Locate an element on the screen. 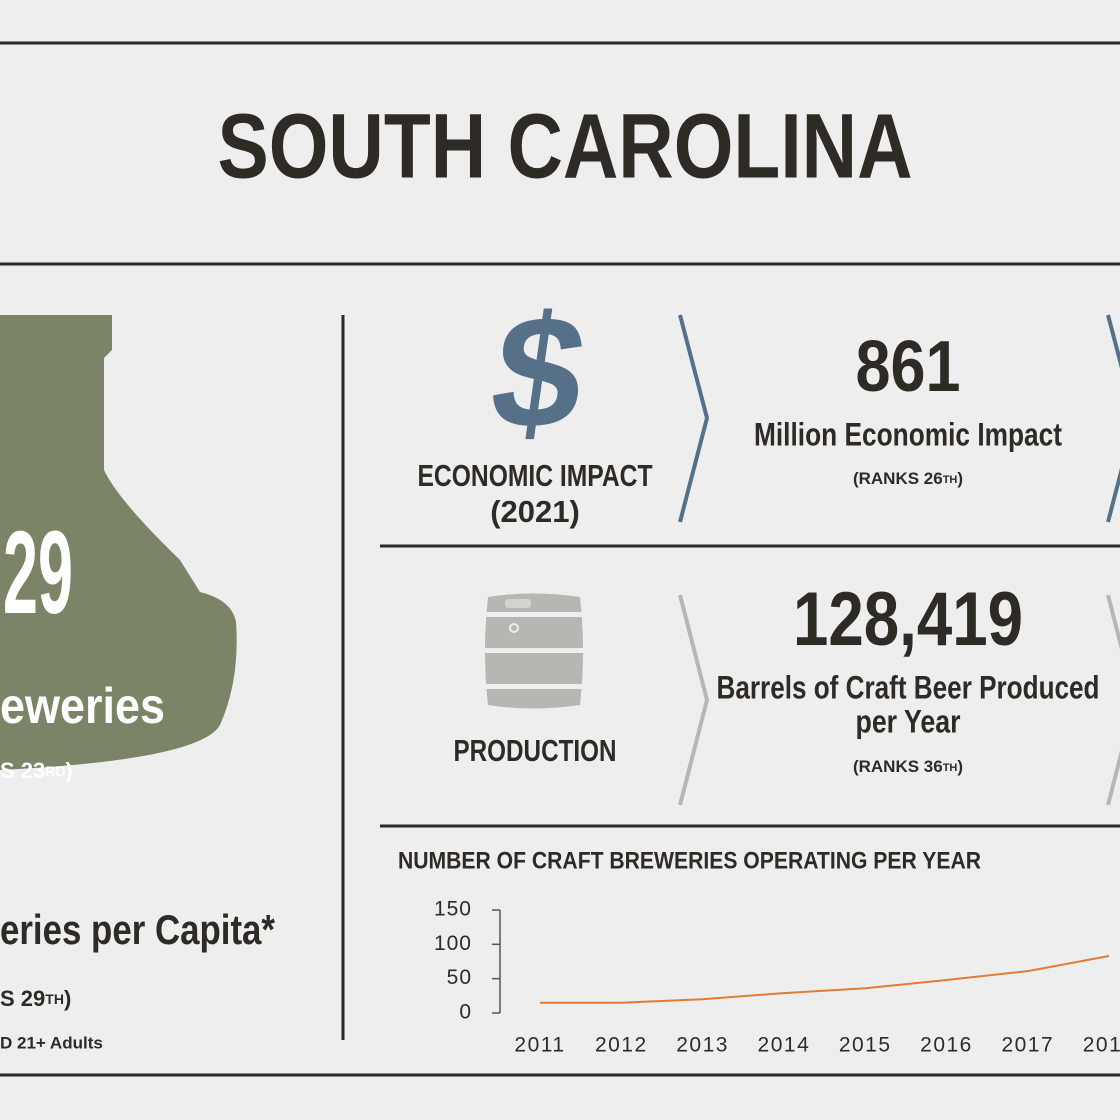 This screenshot has width=1120, height=1120. economic-year: (2021) is located at coordinates (535, 511).